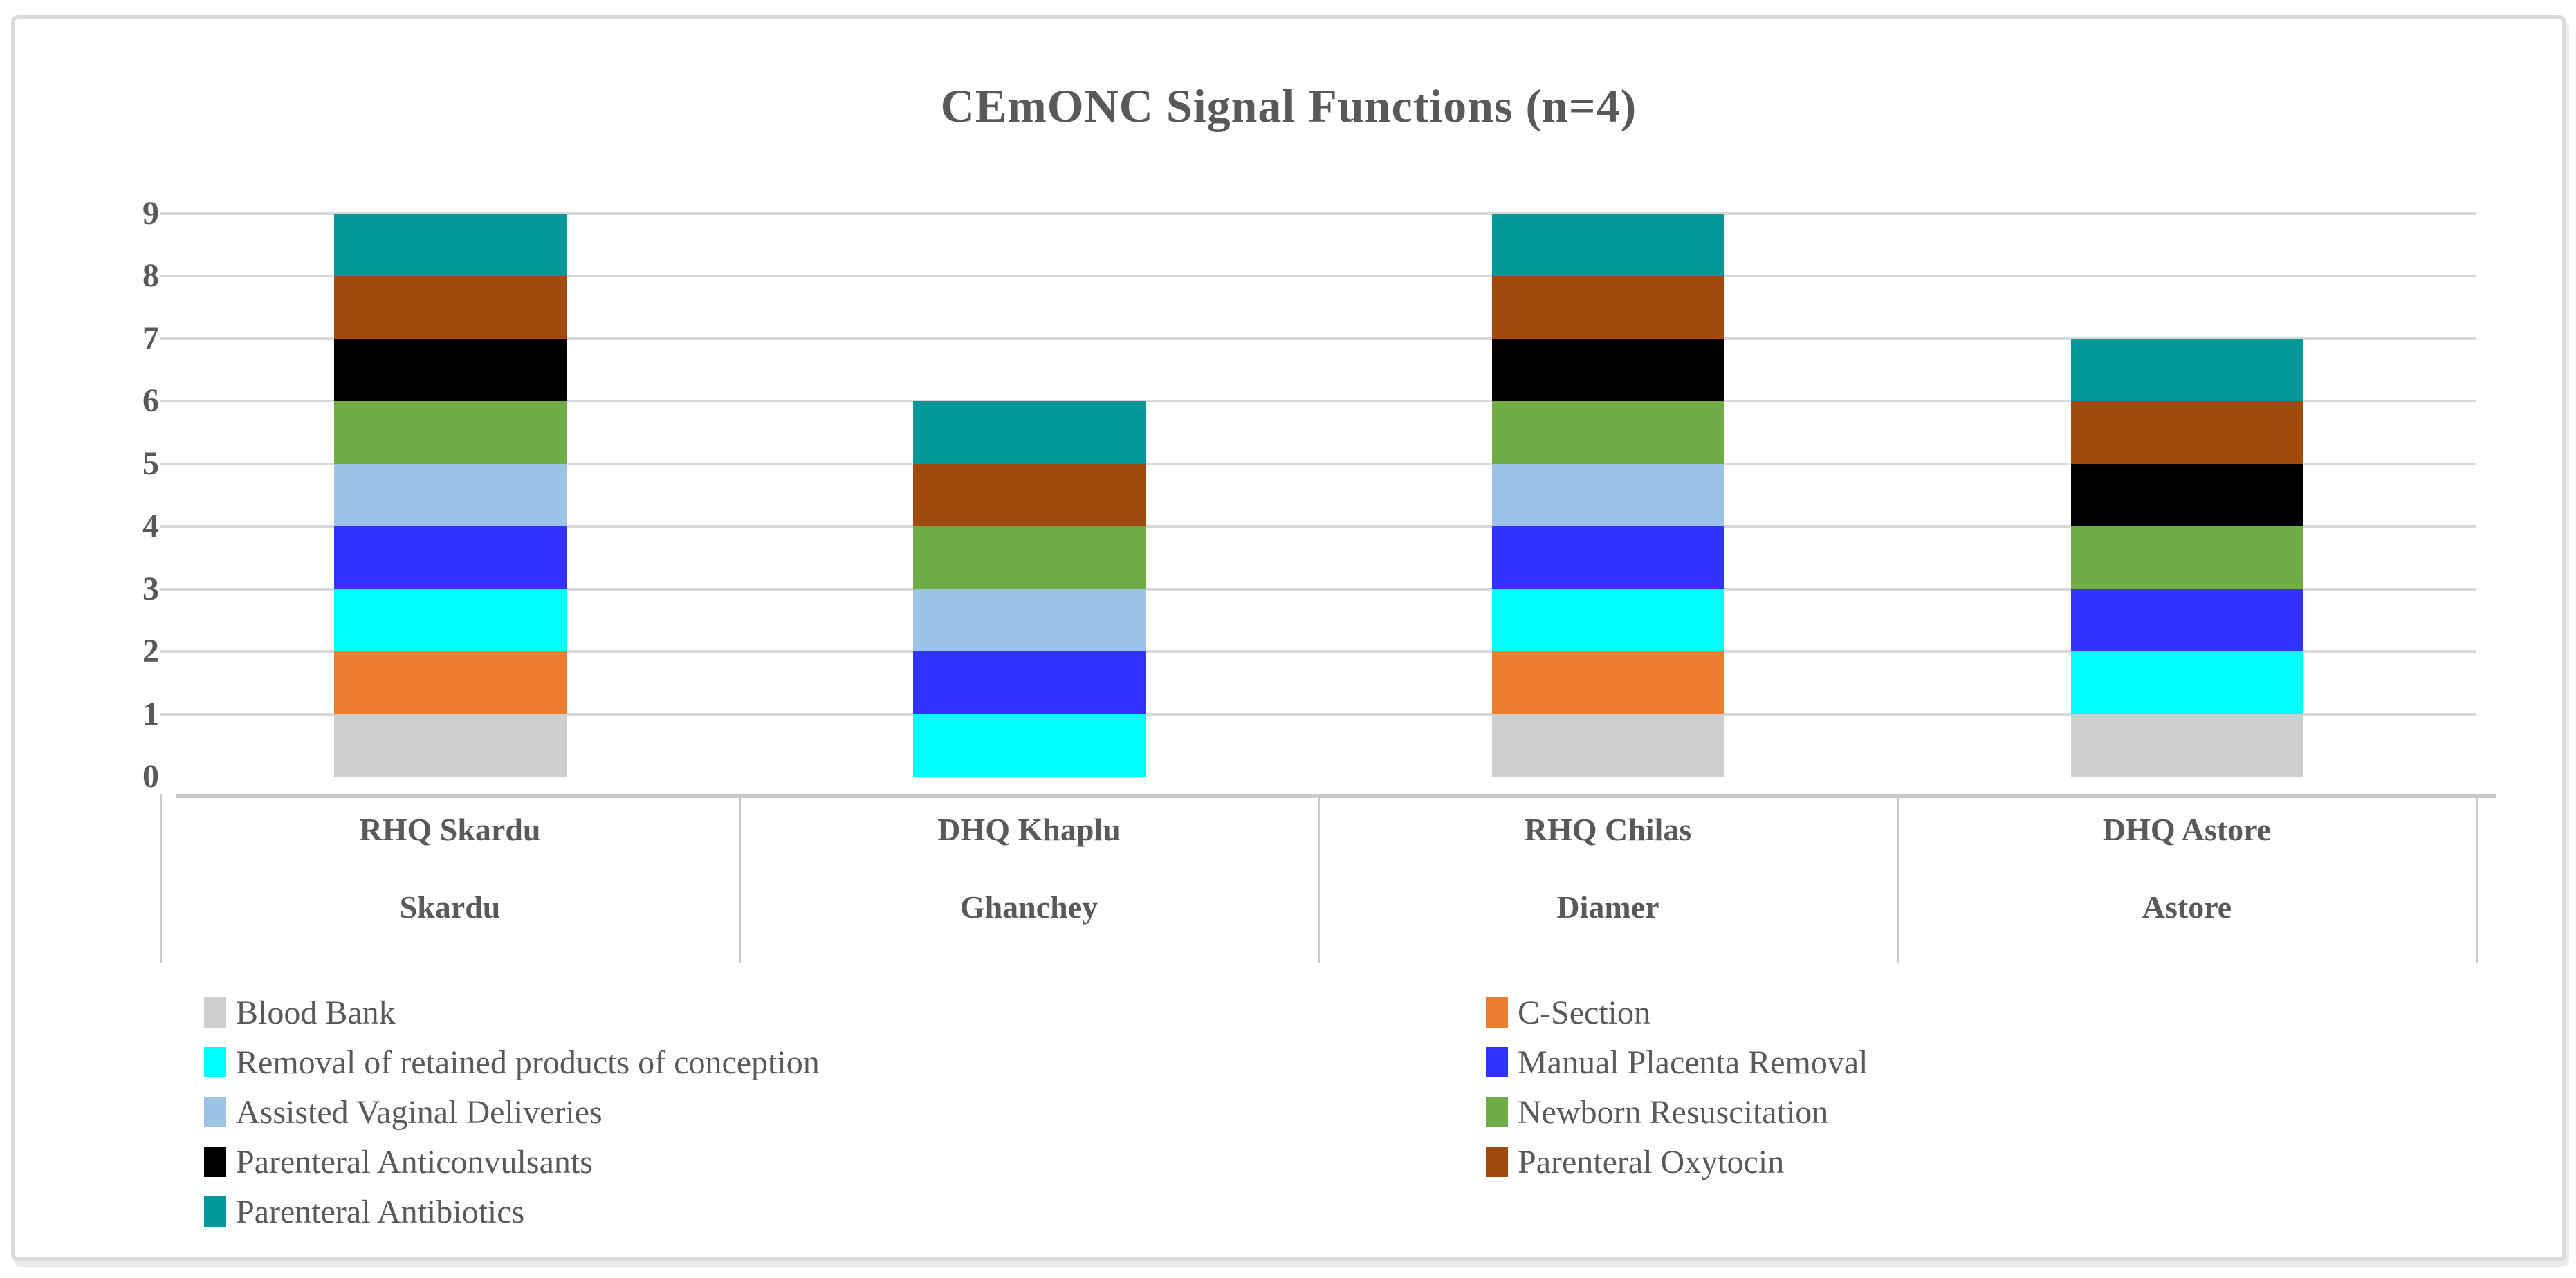 The image size is (2576, 1278). Describe the element at coordinates (1607, 495) in the screenshot. I see `bar-segment-rhq-chilas-assisted-vaginal-deliveries` at that location.